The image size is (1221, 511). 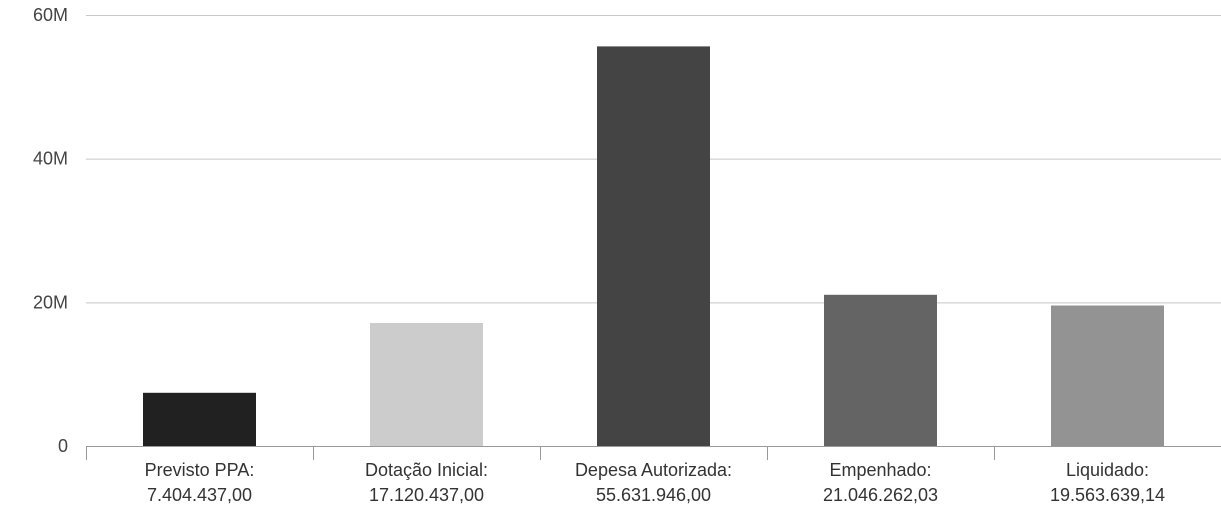 I want to click on x-category-label: Empenhado: 21.046.262,03, so click(x=880, y=482).